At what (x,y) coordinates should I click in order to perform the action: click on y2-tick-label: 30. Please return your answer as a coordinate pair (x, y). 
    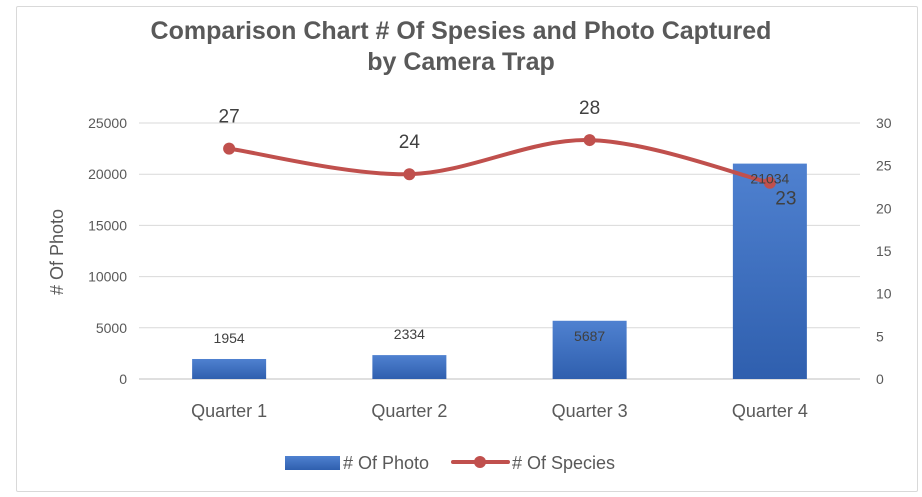
    Looking at the image, I should click on (884, 123).